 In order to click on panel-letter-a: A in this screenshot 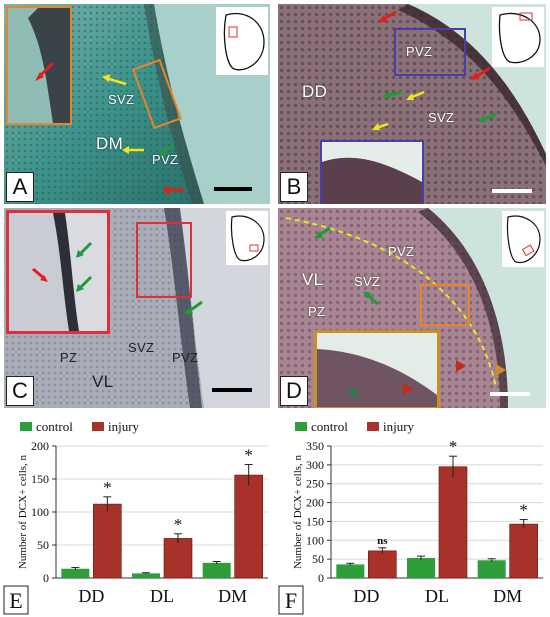, I will do `click(20, 187)`.